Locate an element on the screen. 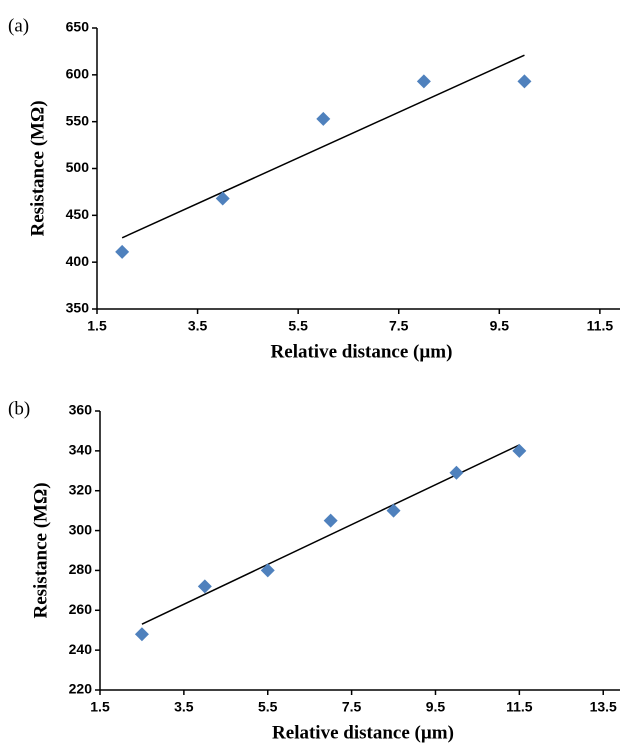  y-tick-label: 350 is located at coordinates (78, 308).